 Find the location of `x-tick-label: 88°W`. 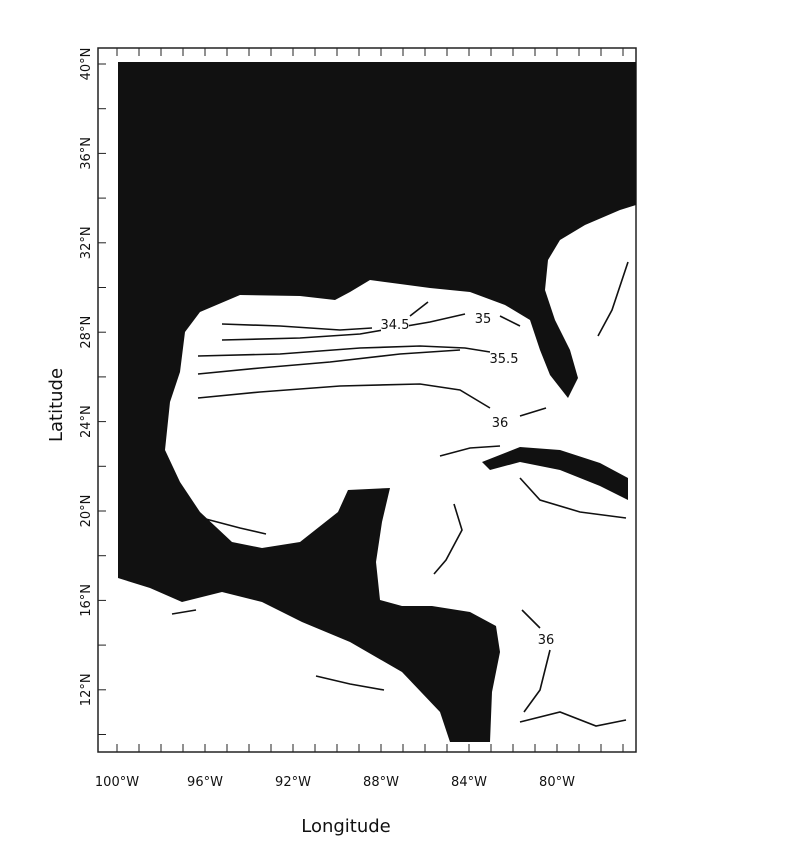

x-tick-label: 88°W is located at coordinates (381, 782).